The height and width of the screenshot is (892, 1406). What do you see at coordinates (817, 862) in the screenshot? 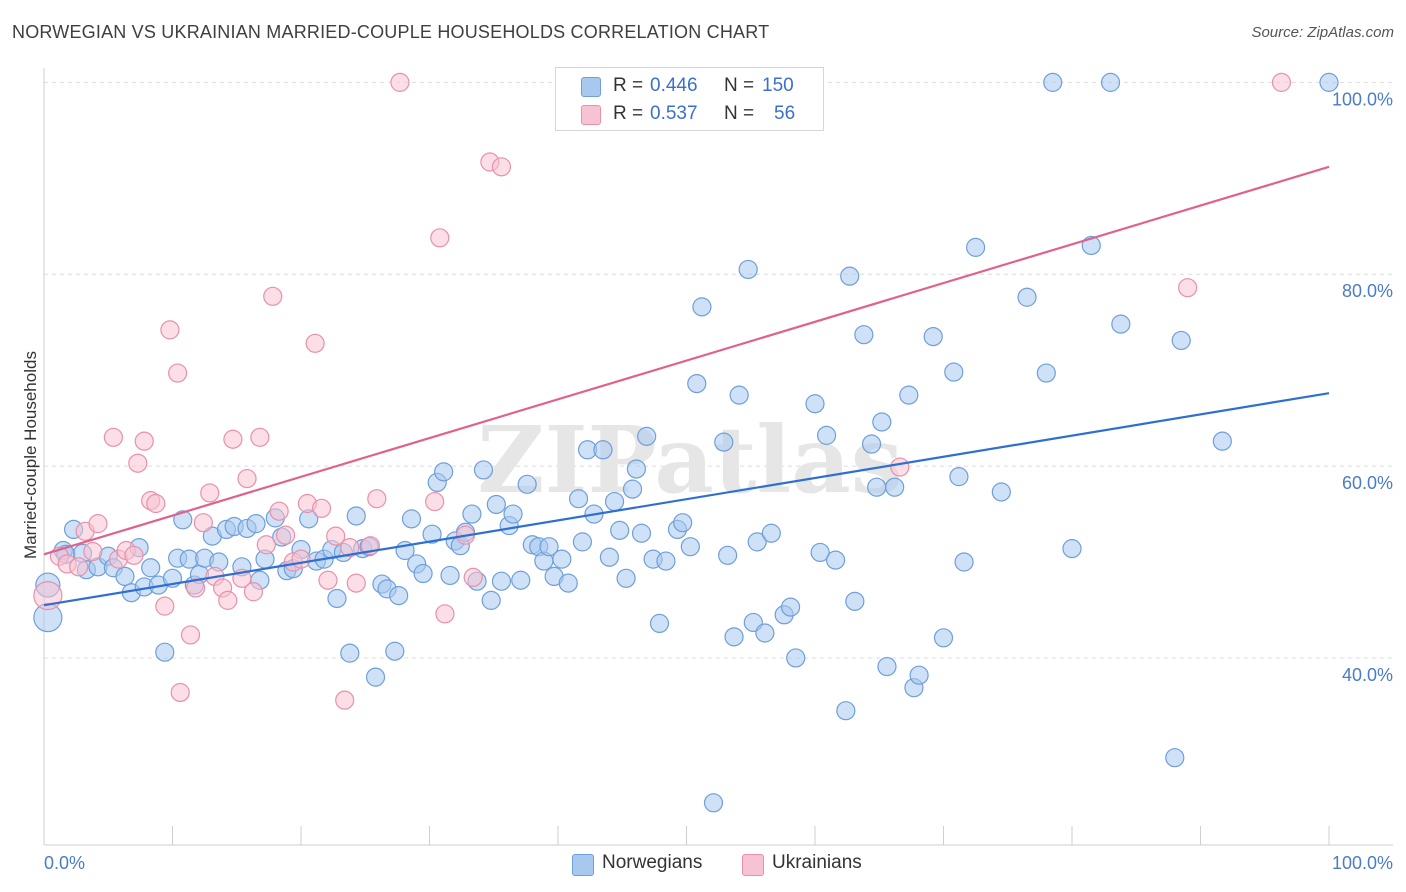
I see `legend-label: Ukrainians` at bounding box center [817, 862].